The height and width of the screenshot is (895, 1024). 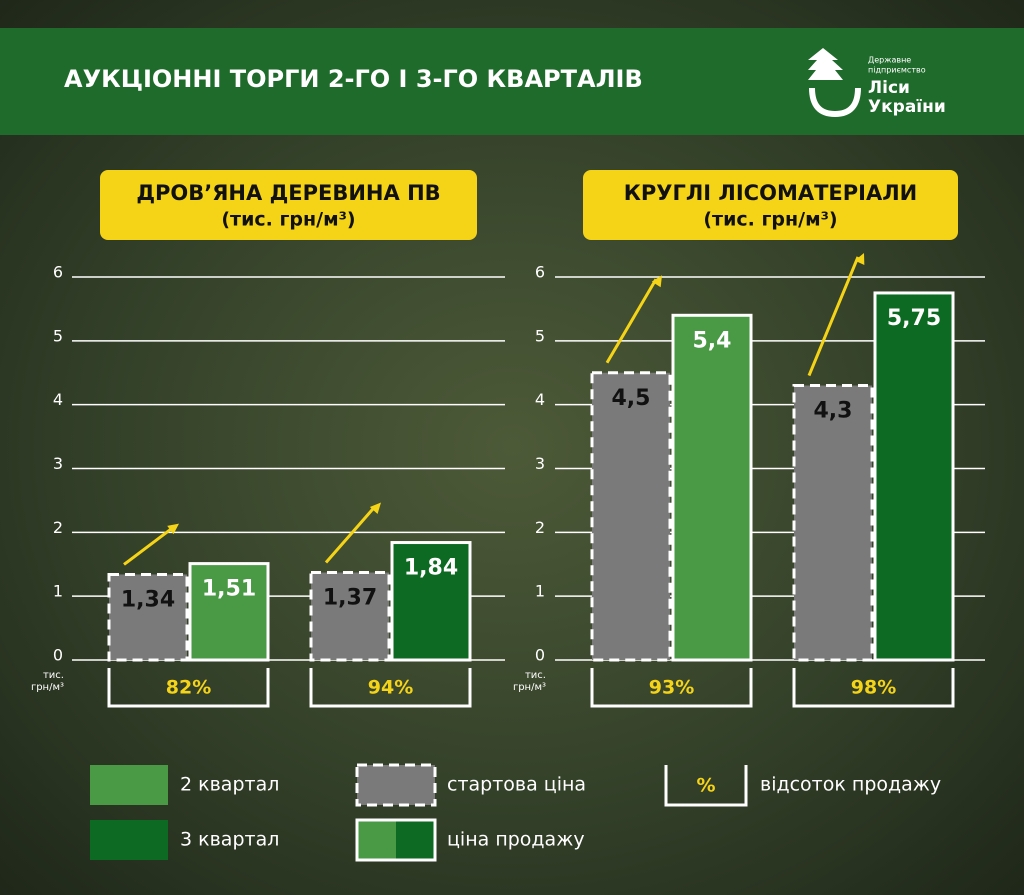 What do you see at coordinates (148, 599) in the screenshot?
I see `start-price-label: 1,34` at bounding box center [148, 599].